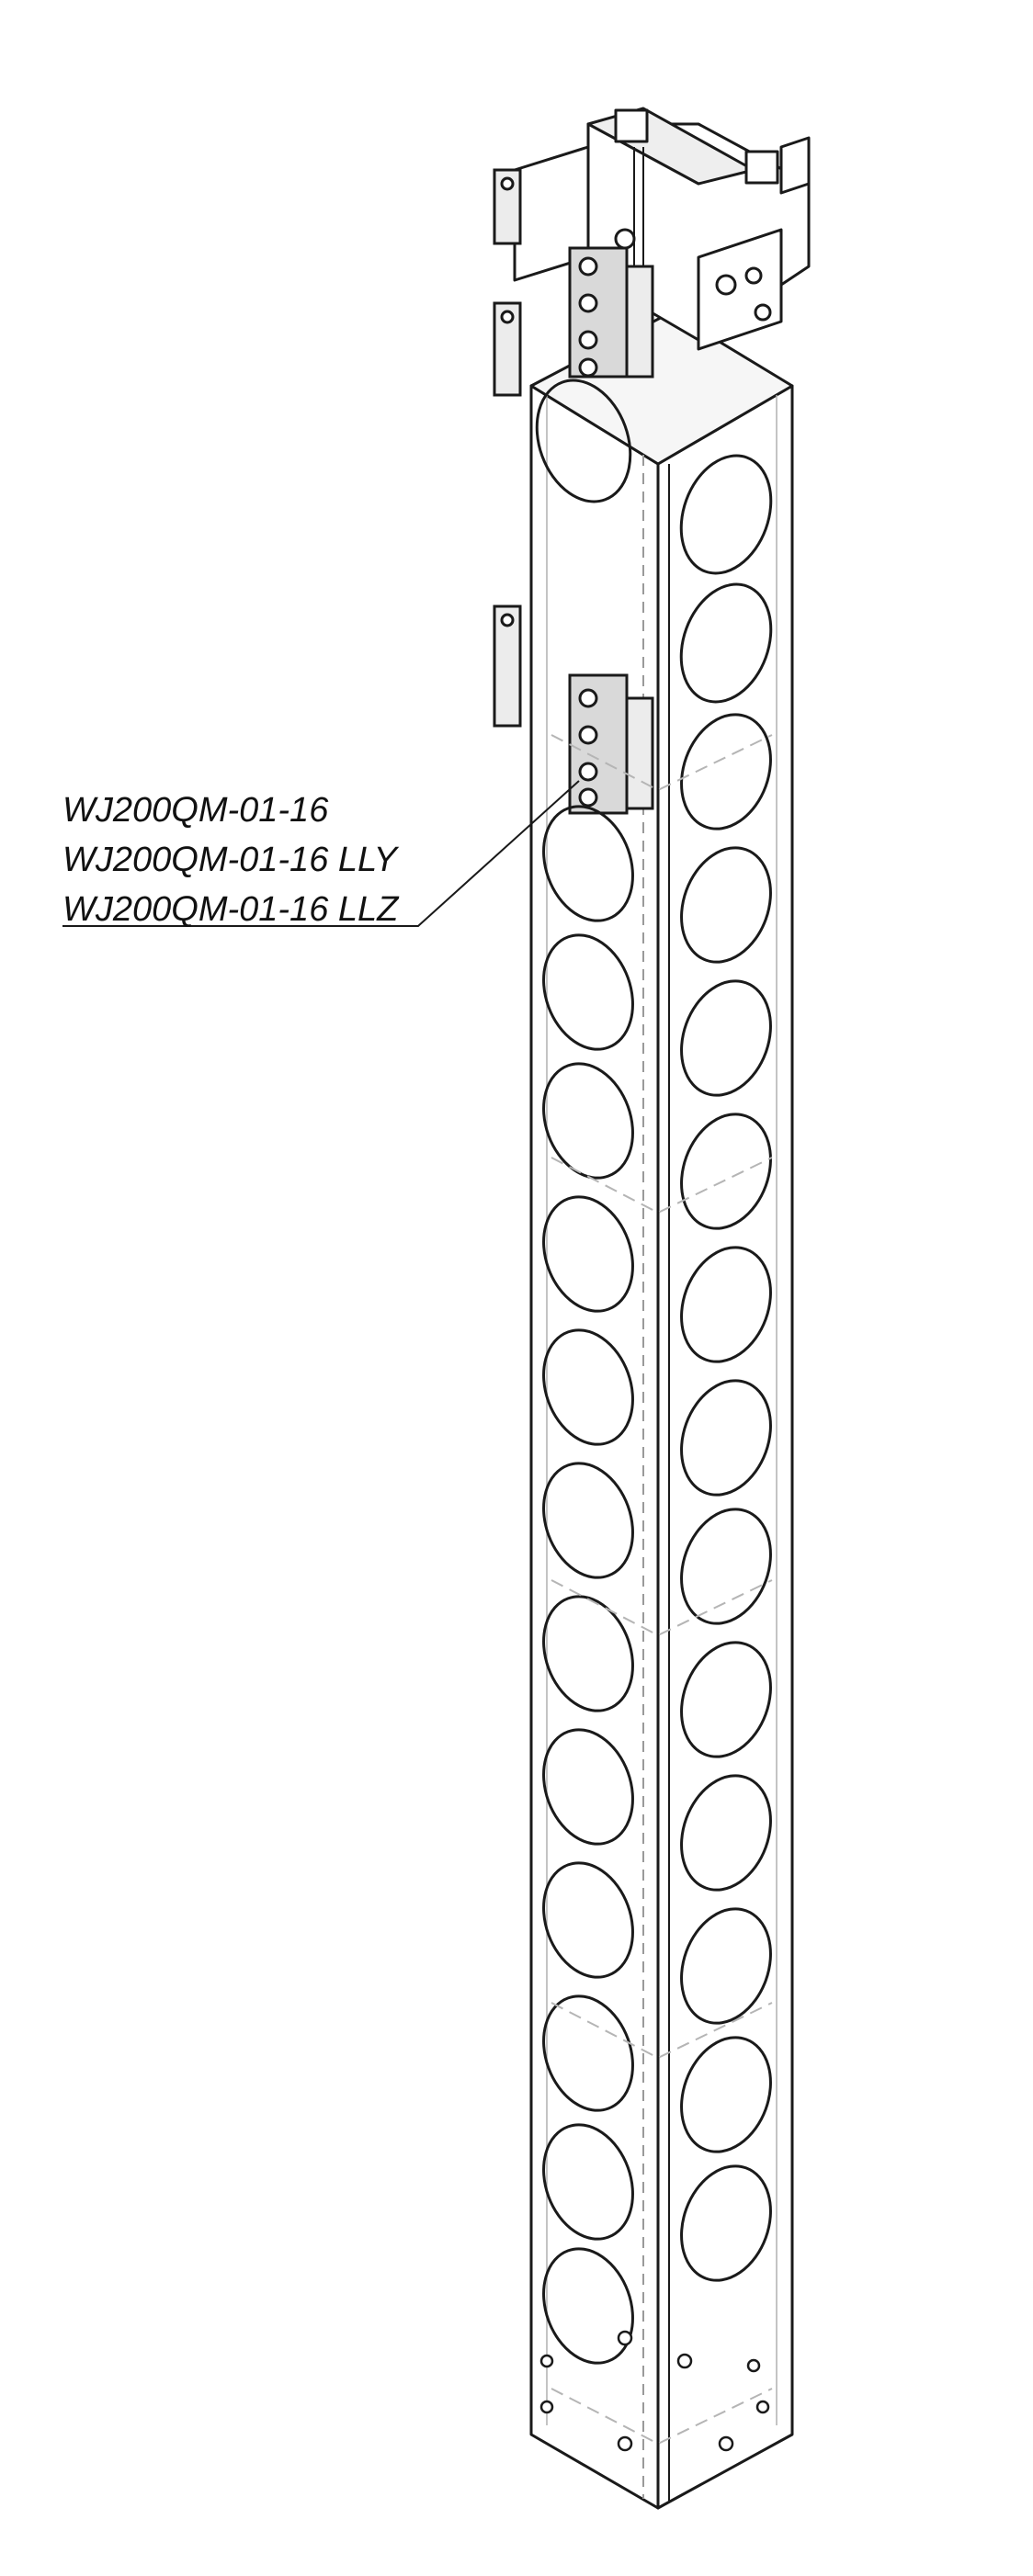  Describe the element at coordinates (726, 1368) in the screenshot. I see `right-face-holes` at that location.